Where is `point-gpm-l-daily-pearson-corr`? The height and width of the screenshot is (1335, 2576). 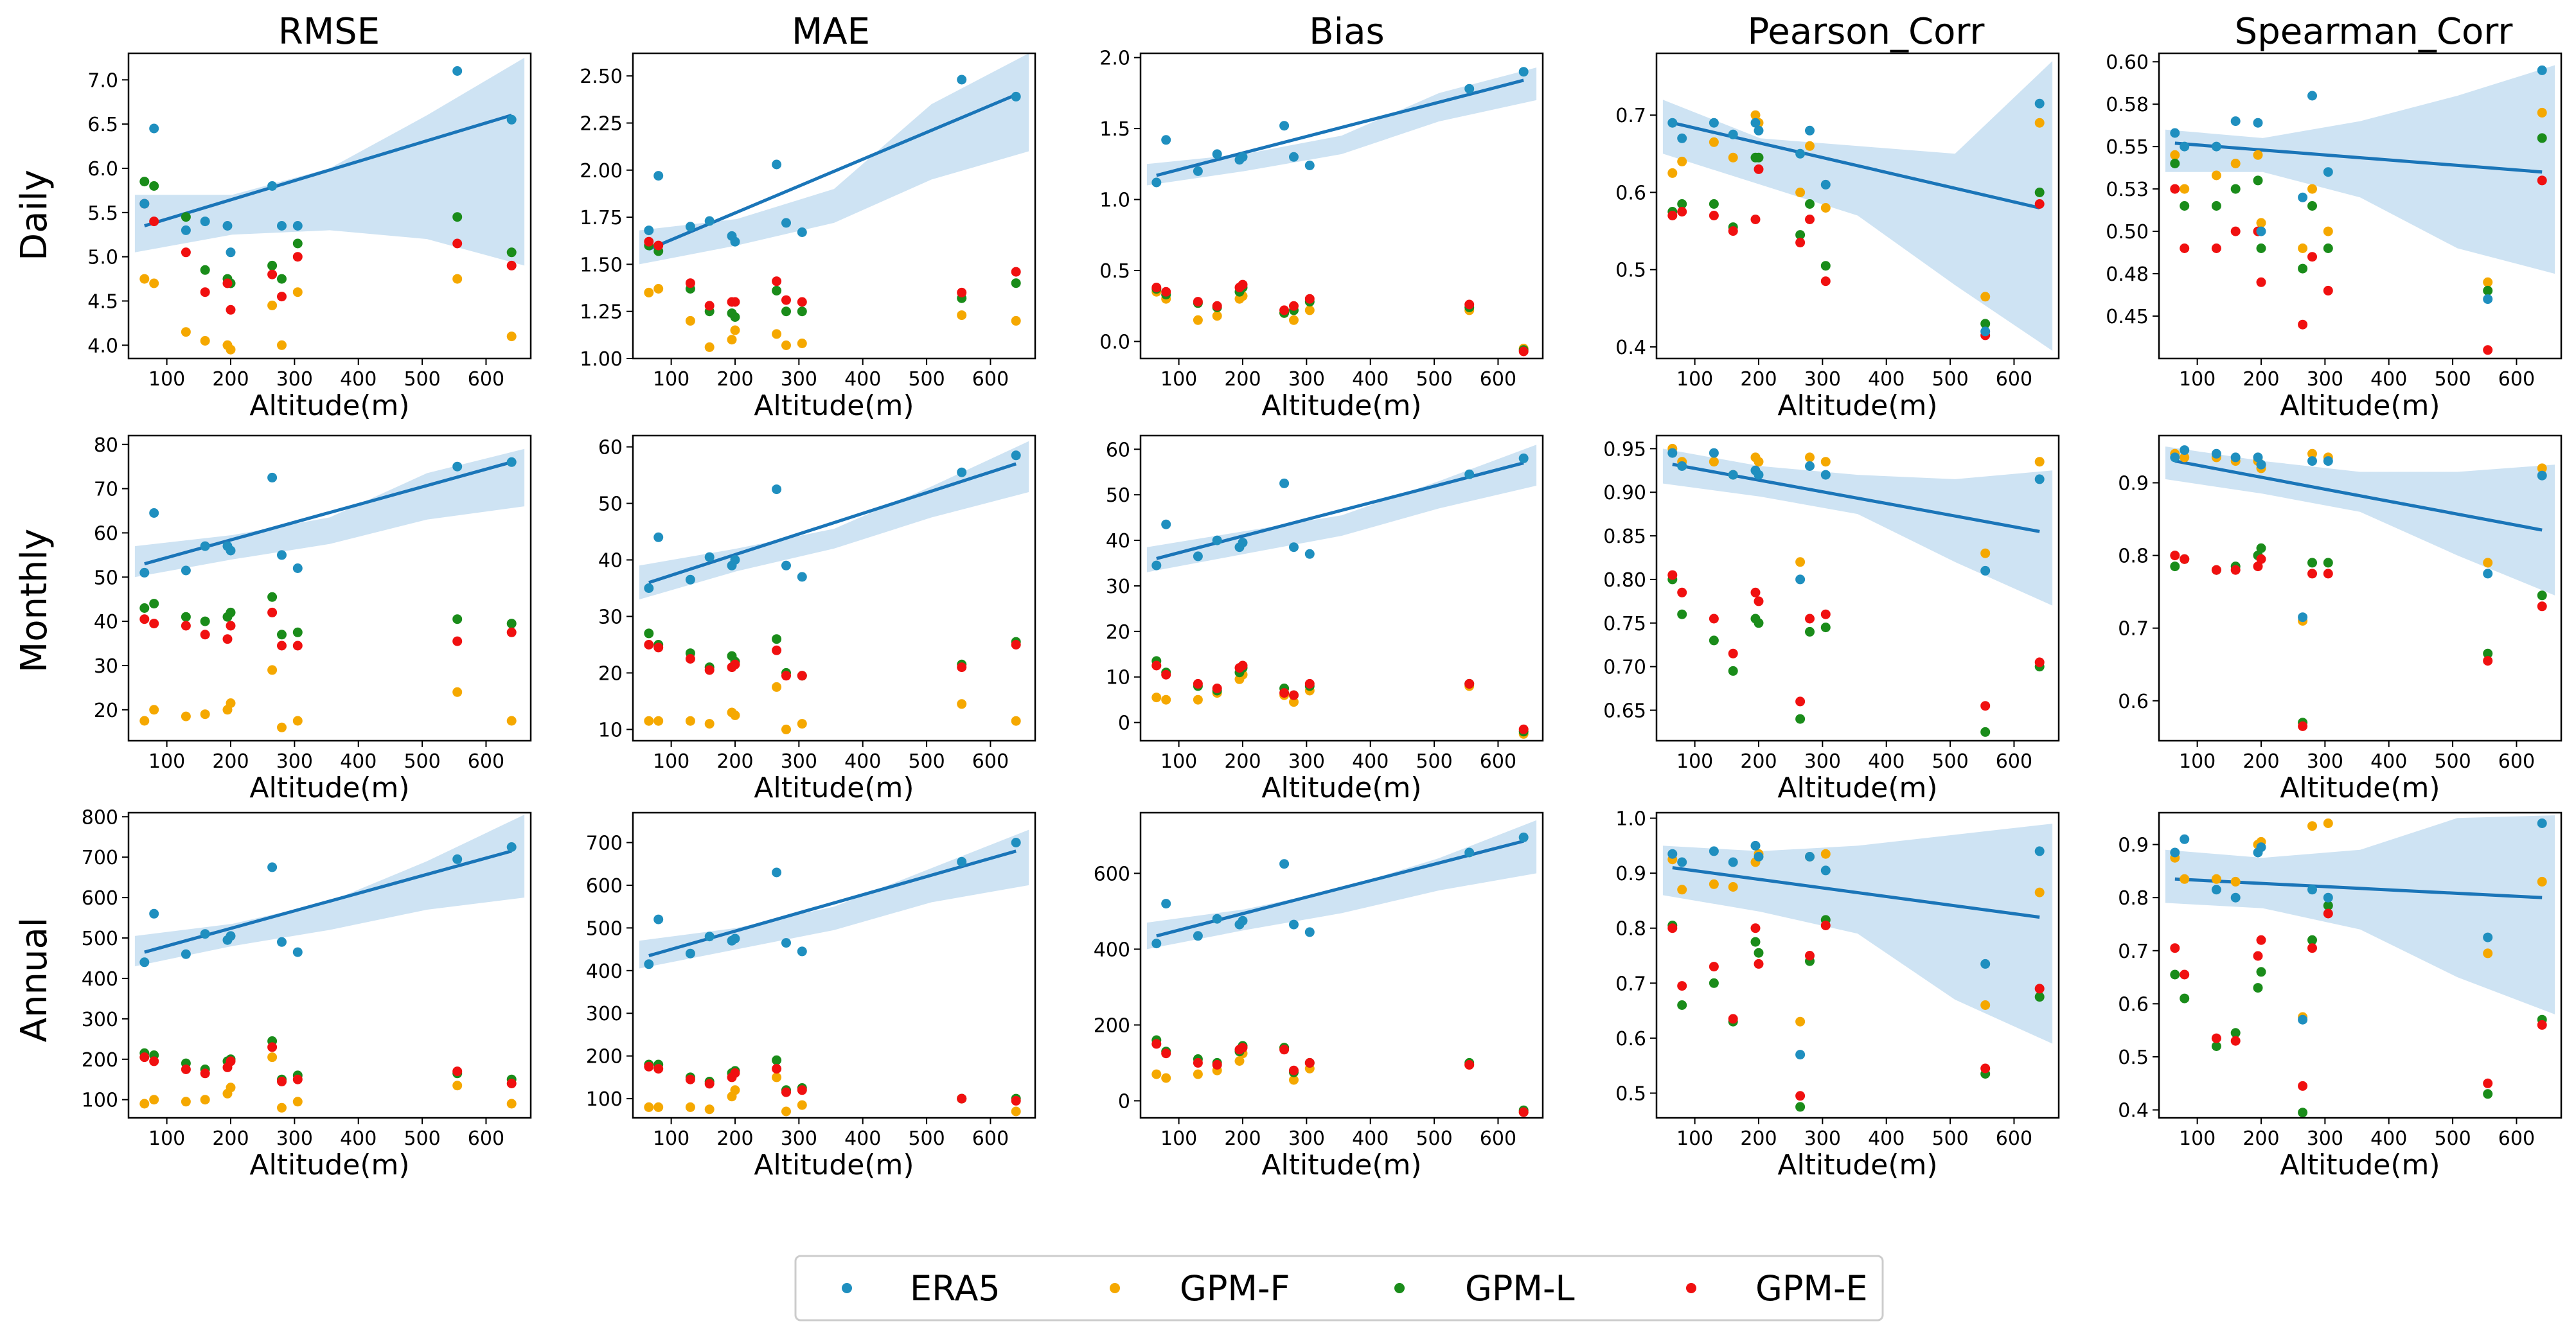
point-gpm-l-daily-pearson-corr is located at coordinates (1826, 266).